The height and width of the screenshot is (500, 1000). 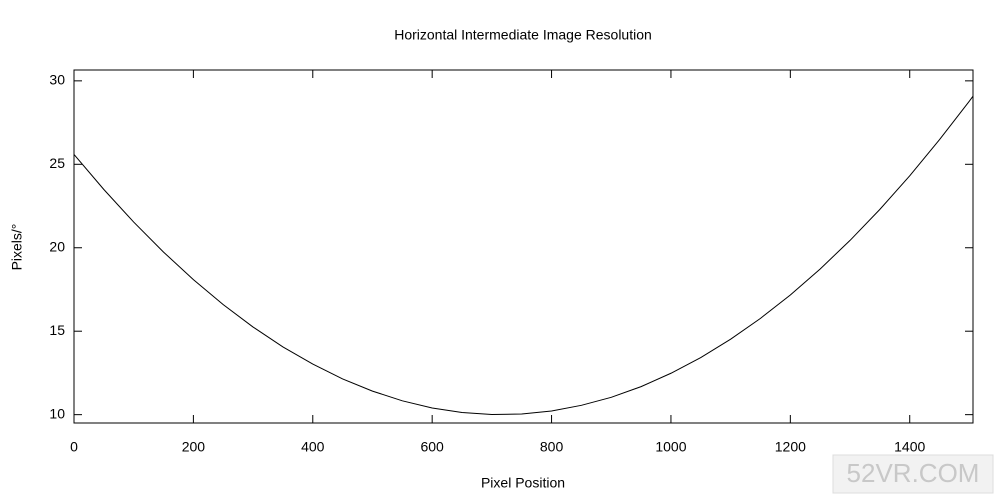 I want to click on watermark: 52VR.COM, so click(x=913, y=473).